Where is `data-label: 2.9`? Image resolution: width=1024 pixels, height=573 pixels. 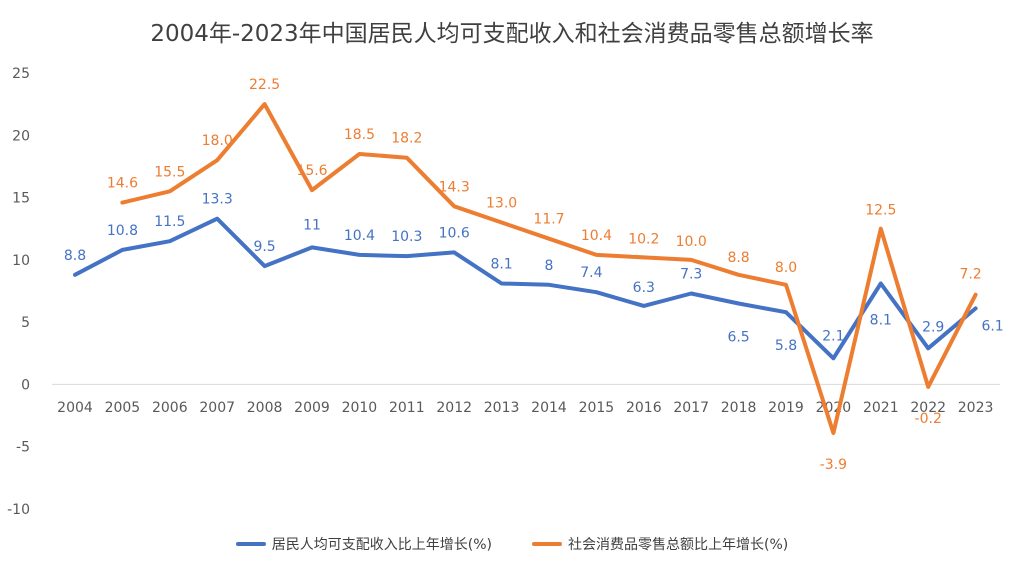 data-label: 2.9 is located at coordinates (933, 327).